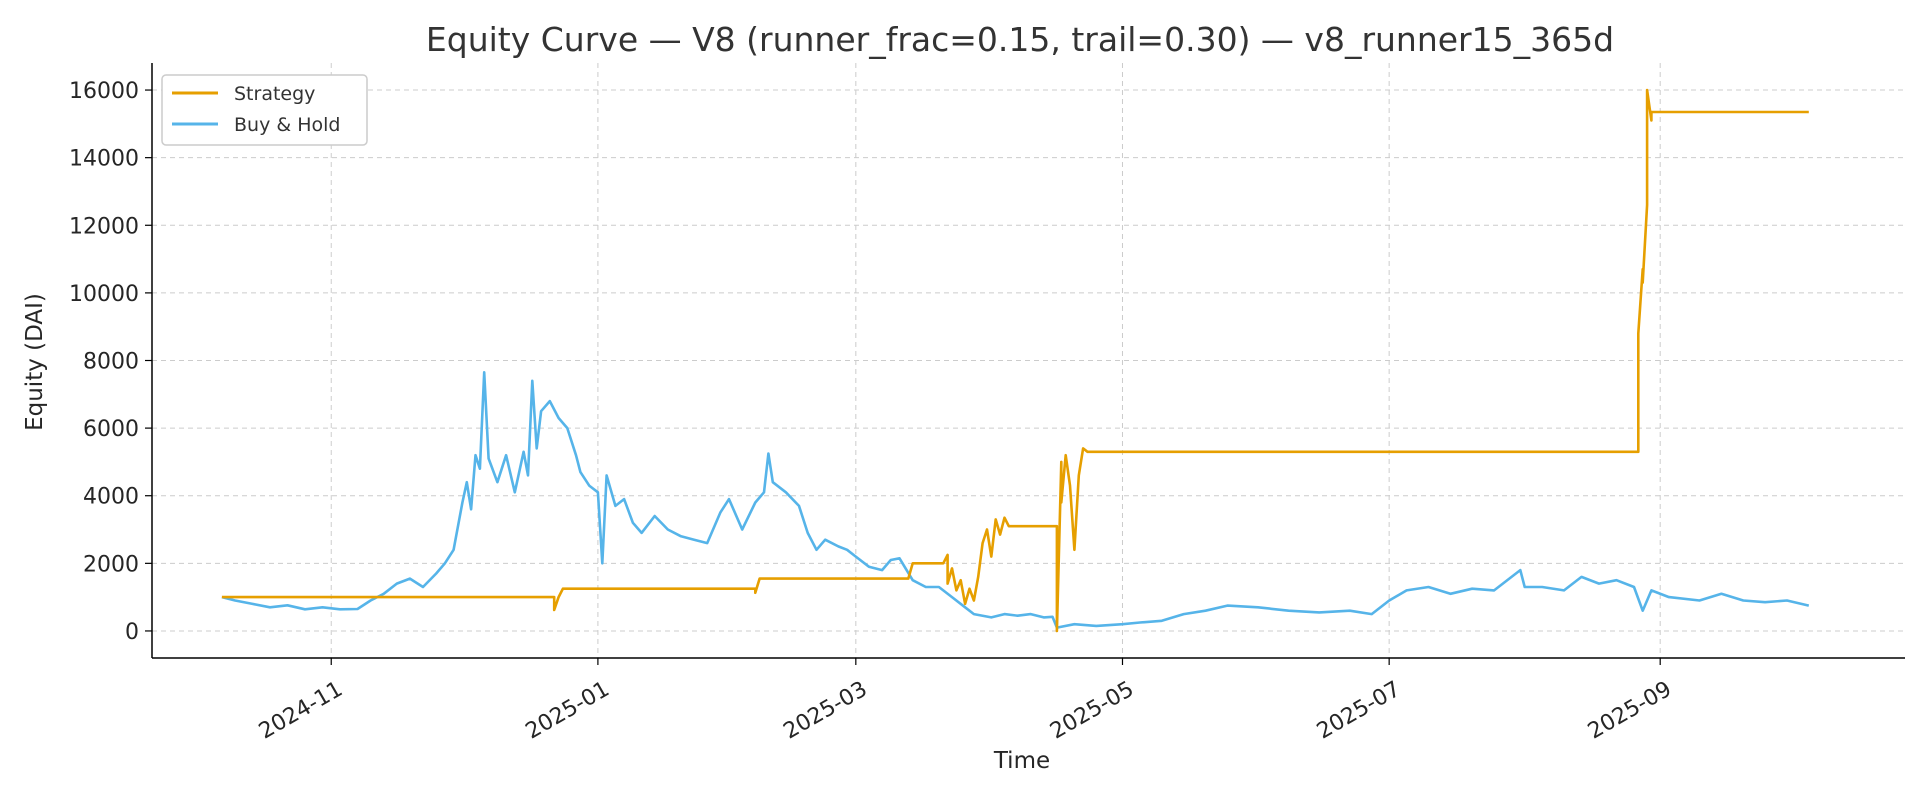 This screenshot has height=800, width=1920. I want to click on legend: Strategy Buy & Hold, so click(264, 110).